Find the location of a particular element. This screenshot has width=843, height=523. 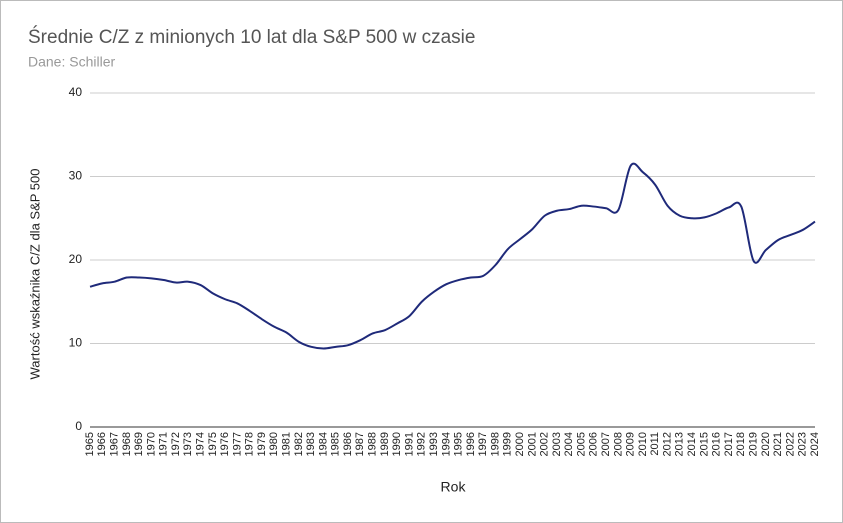

x-tick-label: 2015 is located at coordinates (704, 444).